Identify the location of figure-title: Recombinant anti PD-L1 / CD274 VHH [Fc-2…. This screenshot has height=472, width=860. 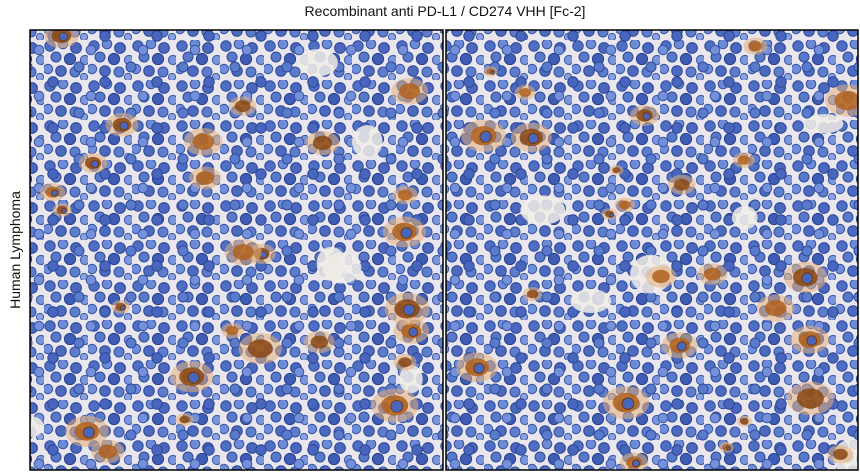
(445, 11).